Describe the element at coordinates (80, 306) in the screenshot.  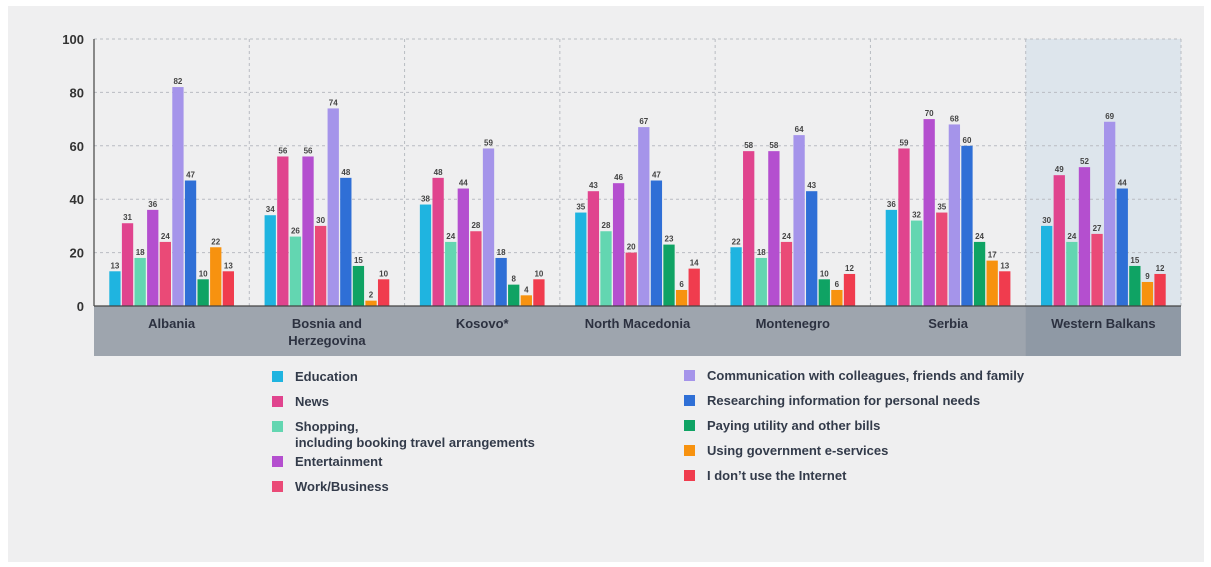
I see `y-tick-label: 0` at that location.